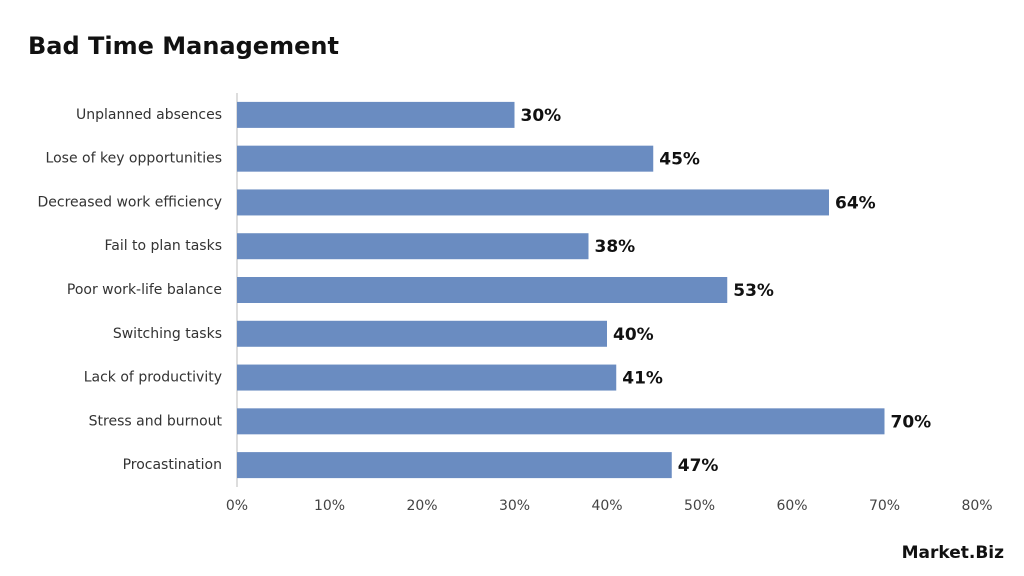 This screenshot has height=576, width=1024. I want to click on x-tick-label: 70%, so click(884, 506).